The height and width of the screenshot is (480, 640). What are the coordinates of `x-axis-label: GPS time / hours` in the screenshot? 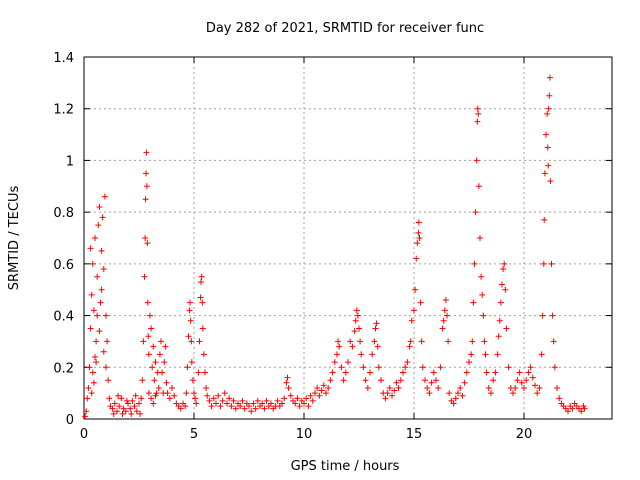 It's located at (345, 466).